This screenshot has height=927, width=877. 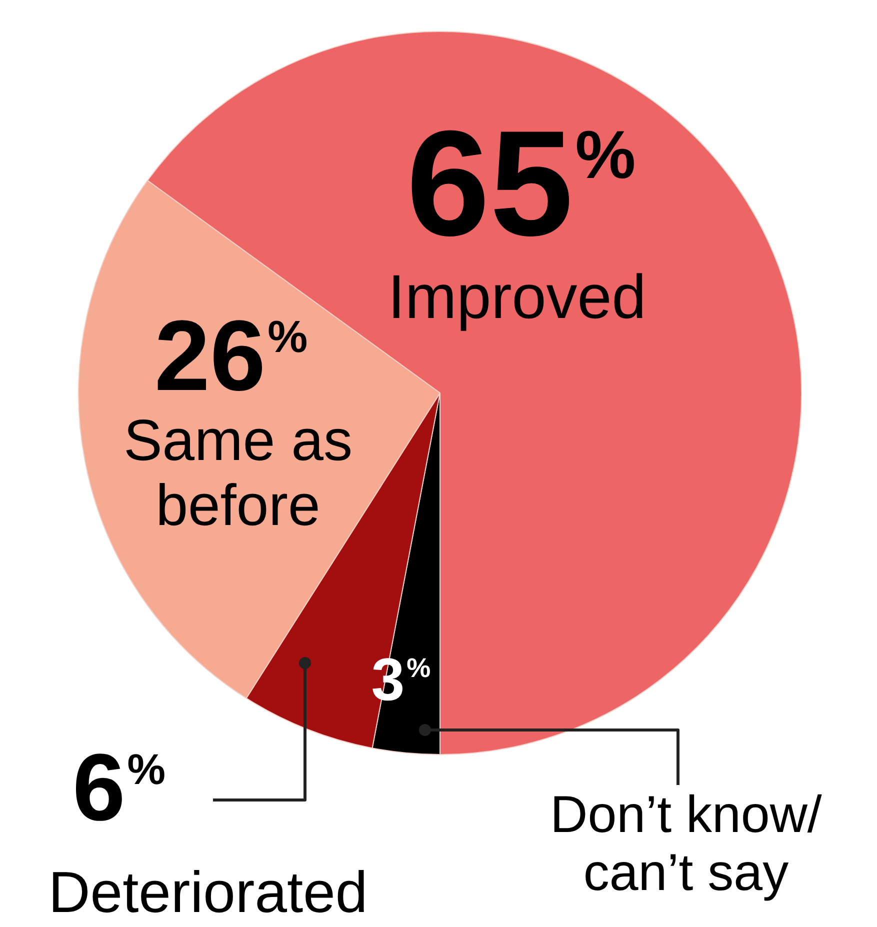 What do you see at coordinates (208, 892) in the screenshot?
I see `slice-label: Deteriorated` at bounding box center [208, 892].